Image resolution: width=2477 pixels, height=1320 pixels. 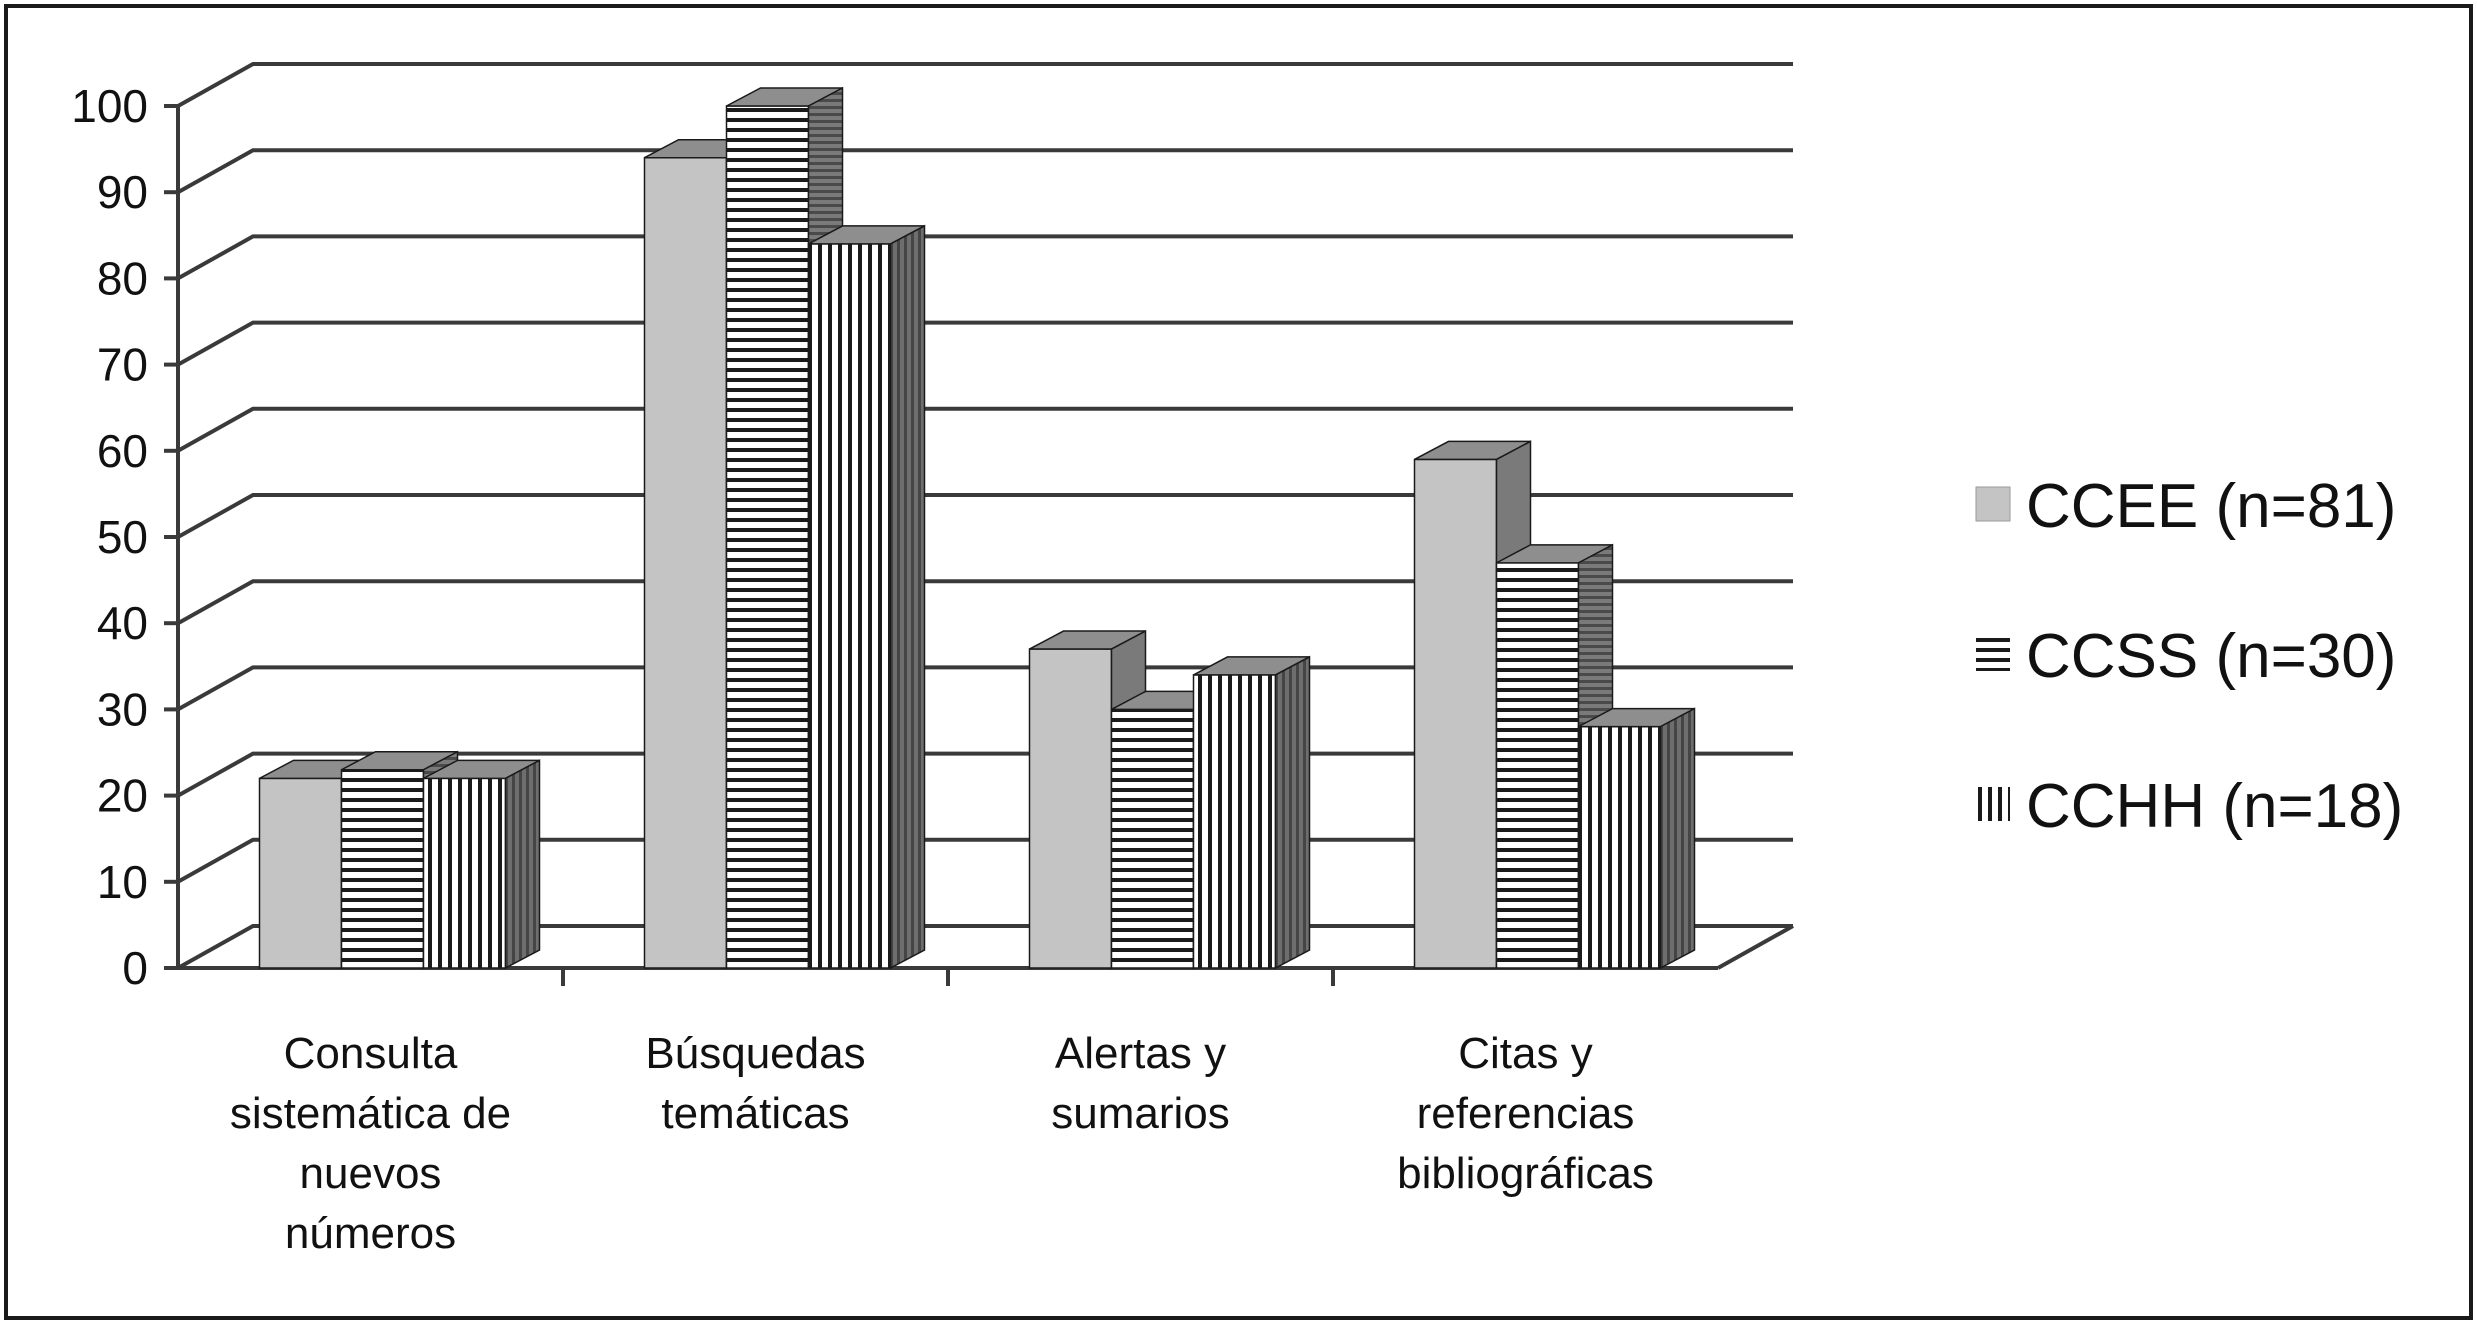 I want to click on y-tick-label: 50, so click(x=122, y=537).